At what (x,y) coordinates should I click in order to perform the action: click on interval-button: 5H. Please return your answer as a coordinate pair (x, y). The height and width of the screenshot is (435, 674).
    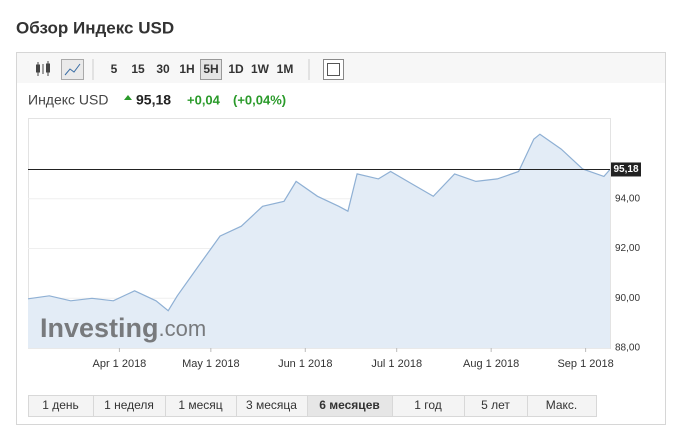
    Looking at the image, I should click on (210, 69).